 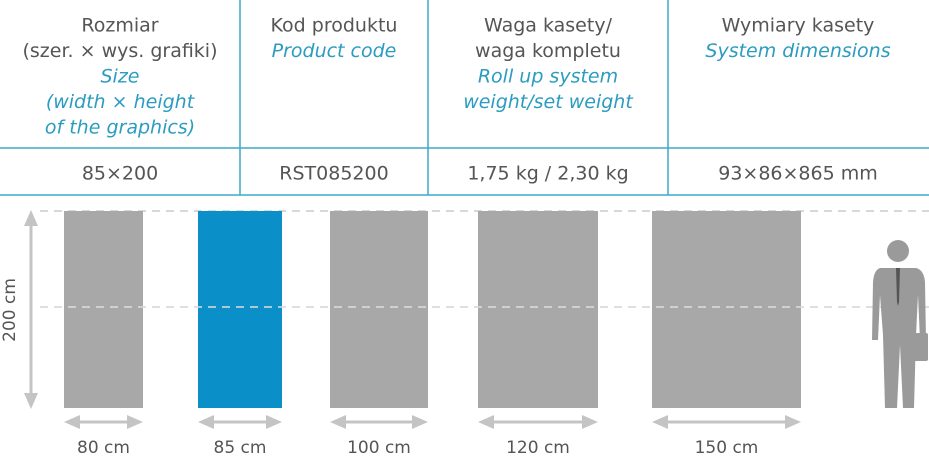 I want to click on header-text-en: Product code, so click(x=334, y=51).